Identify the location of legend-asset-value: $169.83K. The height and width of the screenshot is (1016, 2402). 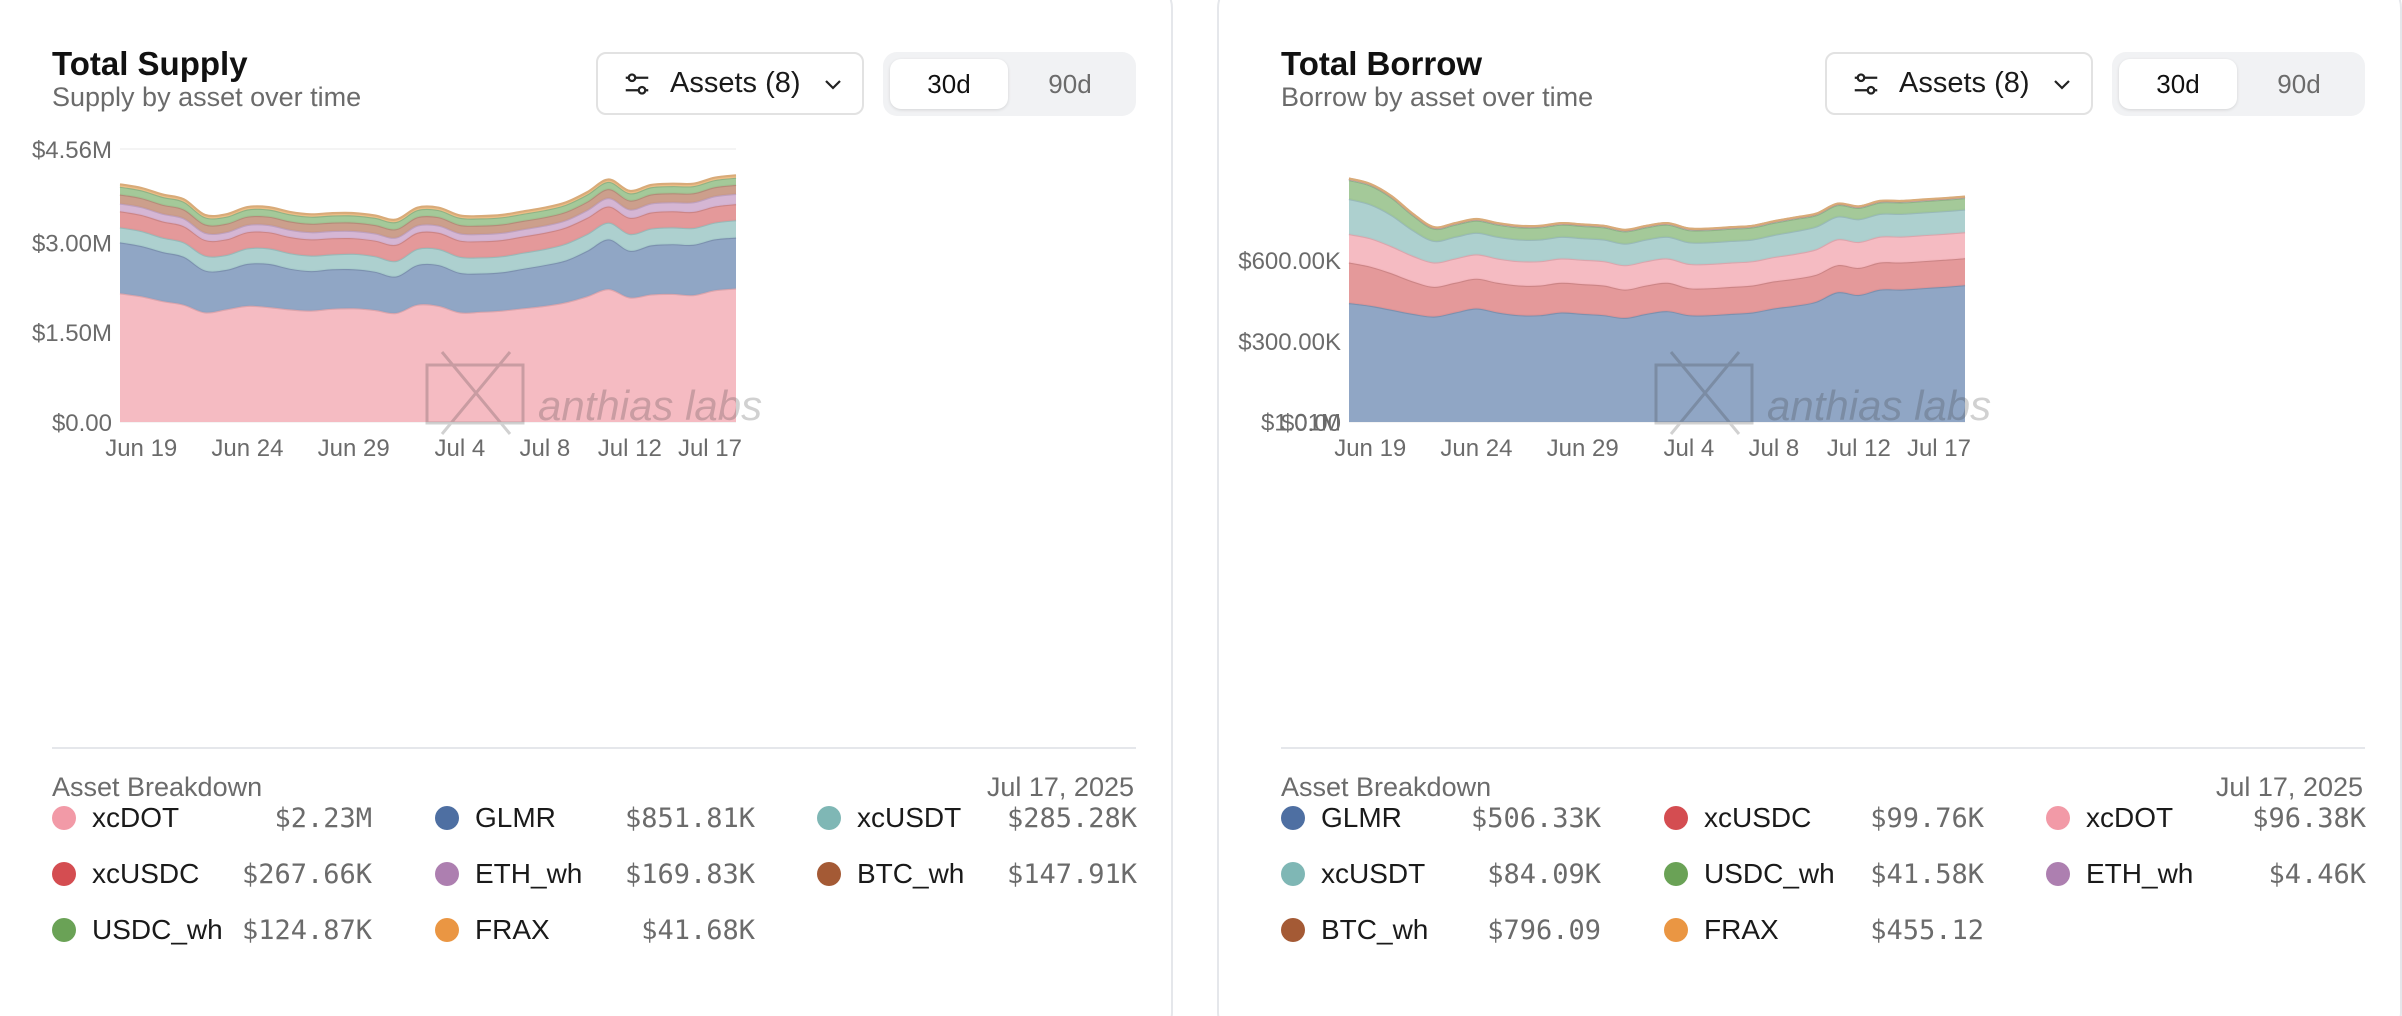
(689, 874).